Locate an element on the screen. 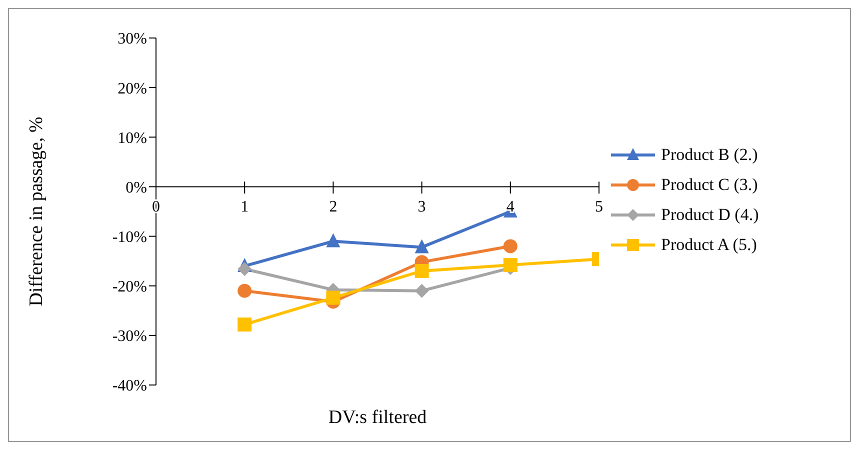  y-tick-label: 20% is located at coordinates (132, 89).